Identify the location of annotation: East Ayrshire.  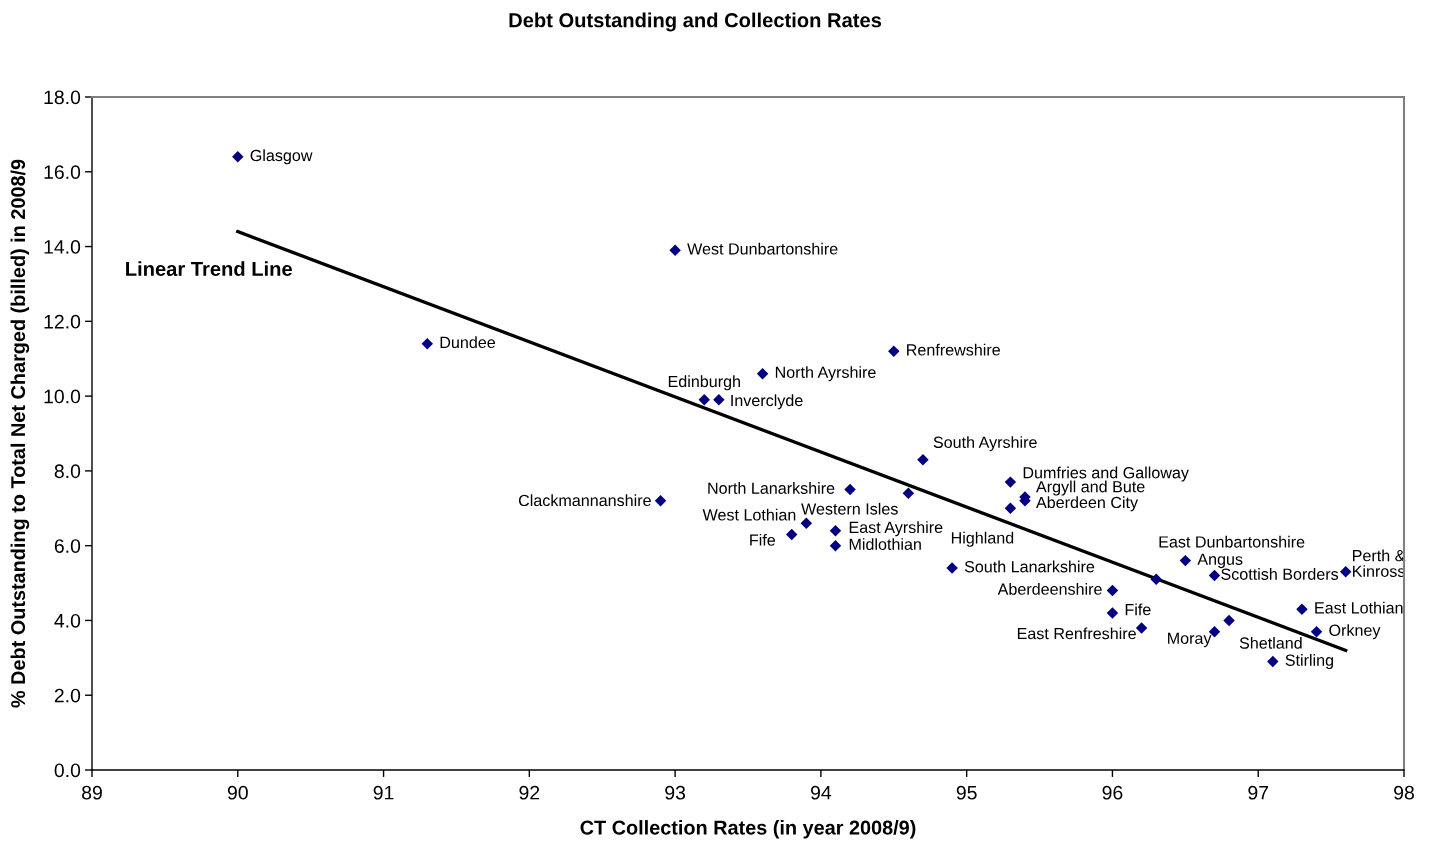
(896, 529).